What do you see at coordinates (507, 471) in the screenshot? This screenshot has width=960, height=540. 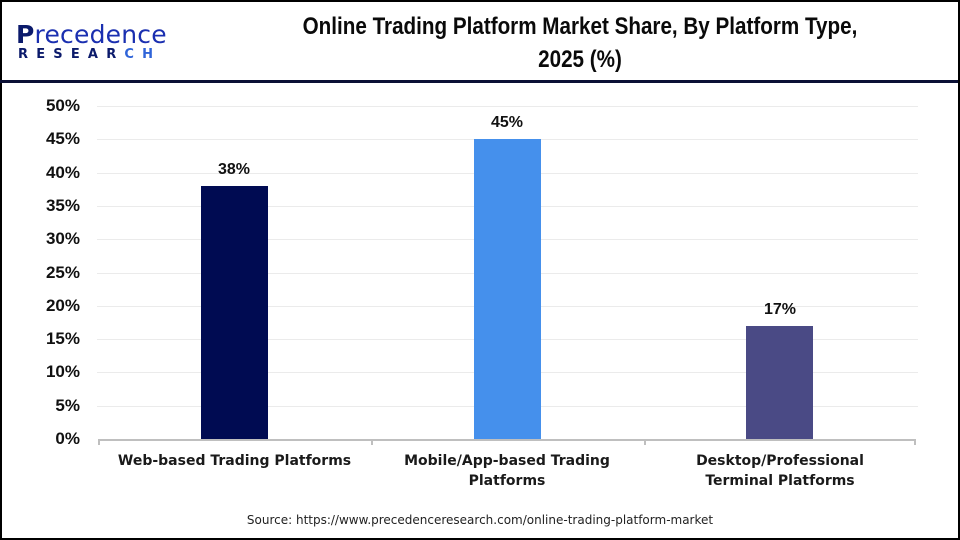 I see `x-axis-category-label: Mobile/App-based Trading Platforms` at bounding box center [507, 471].